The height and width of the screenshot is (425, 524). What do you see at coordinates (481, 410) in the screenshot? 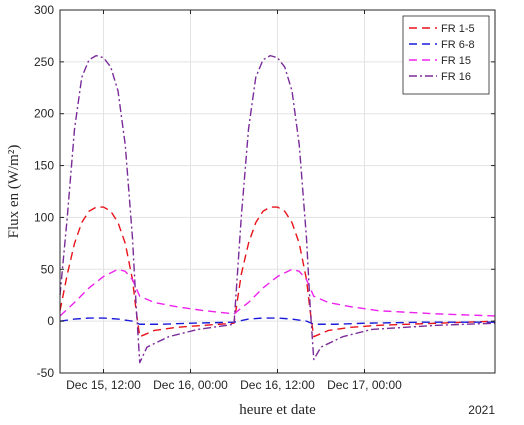
I see `x-axis-year-label: 2021` at bounding box center [481, 410].